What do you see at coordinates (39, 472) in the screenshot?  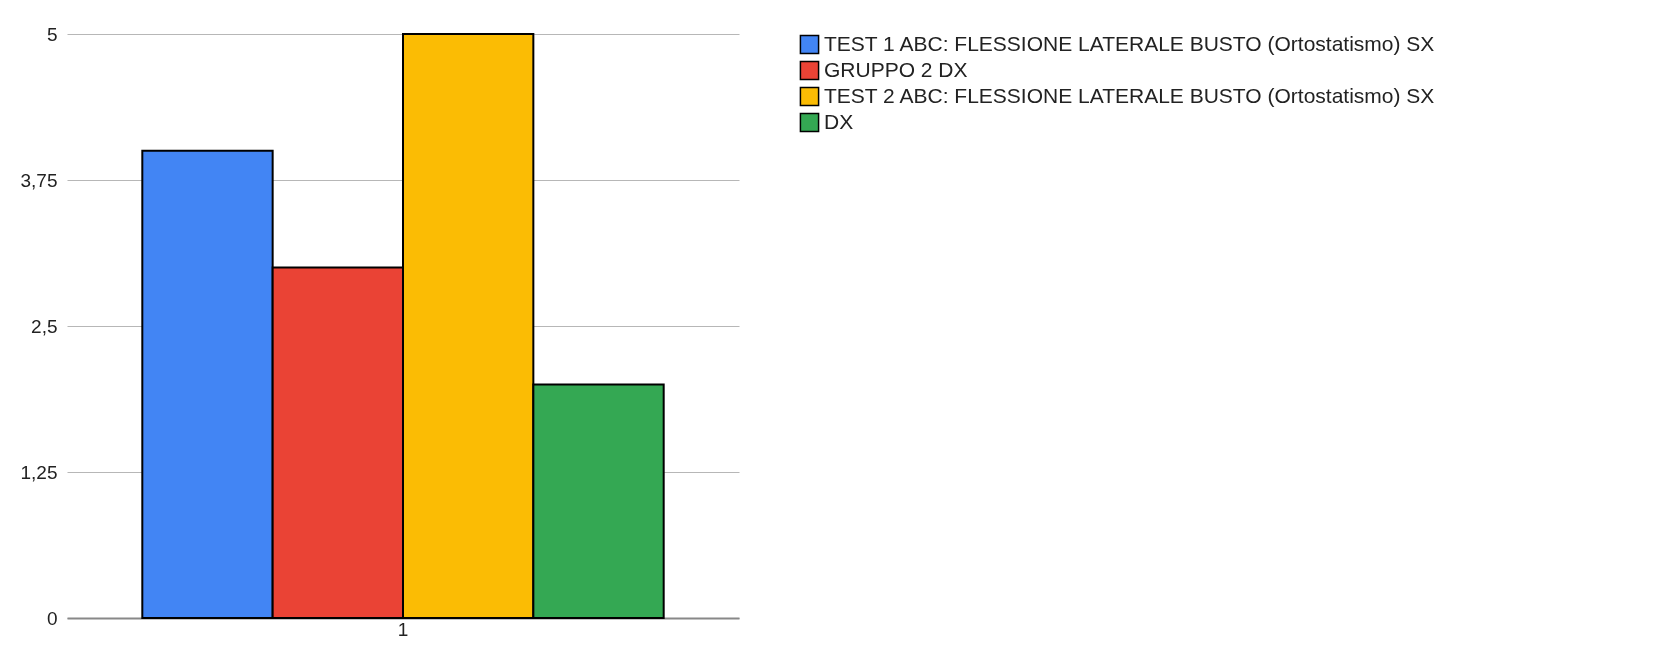 I see `y-tick-label: 1,25` at bounding box center [39, 472].